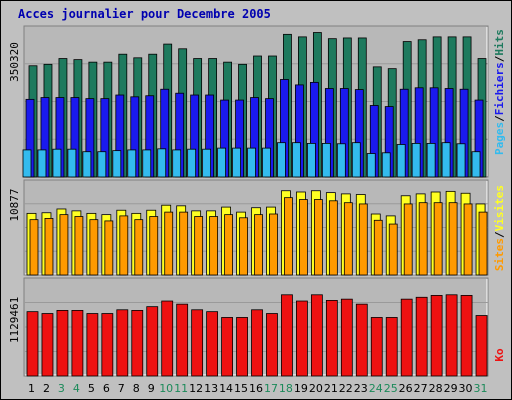 The height and width of the screenshot is (400, 512). Describe the element at coordinates (211, 388) in the screenshot. I see `x-tick-day-13: 13` at that location.